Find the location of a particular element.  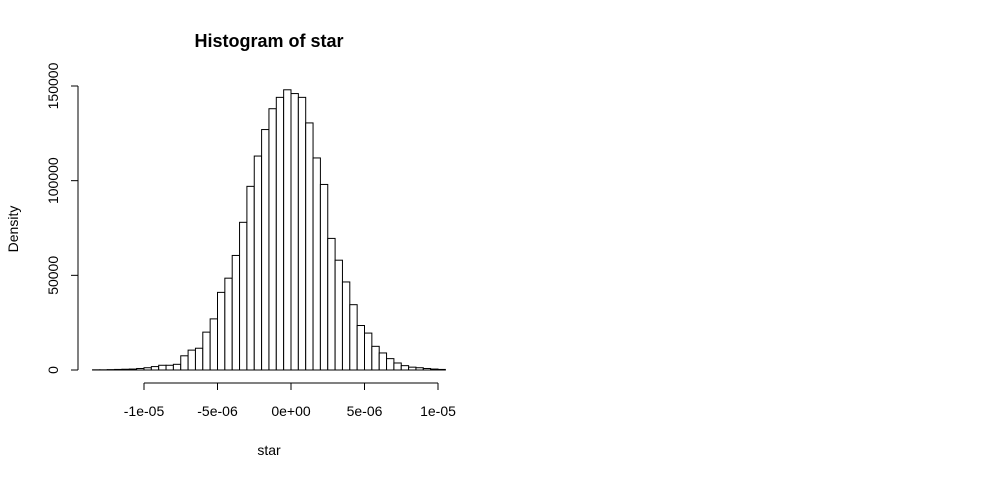

x-axis-label: star is located at coordinates (269, 450).